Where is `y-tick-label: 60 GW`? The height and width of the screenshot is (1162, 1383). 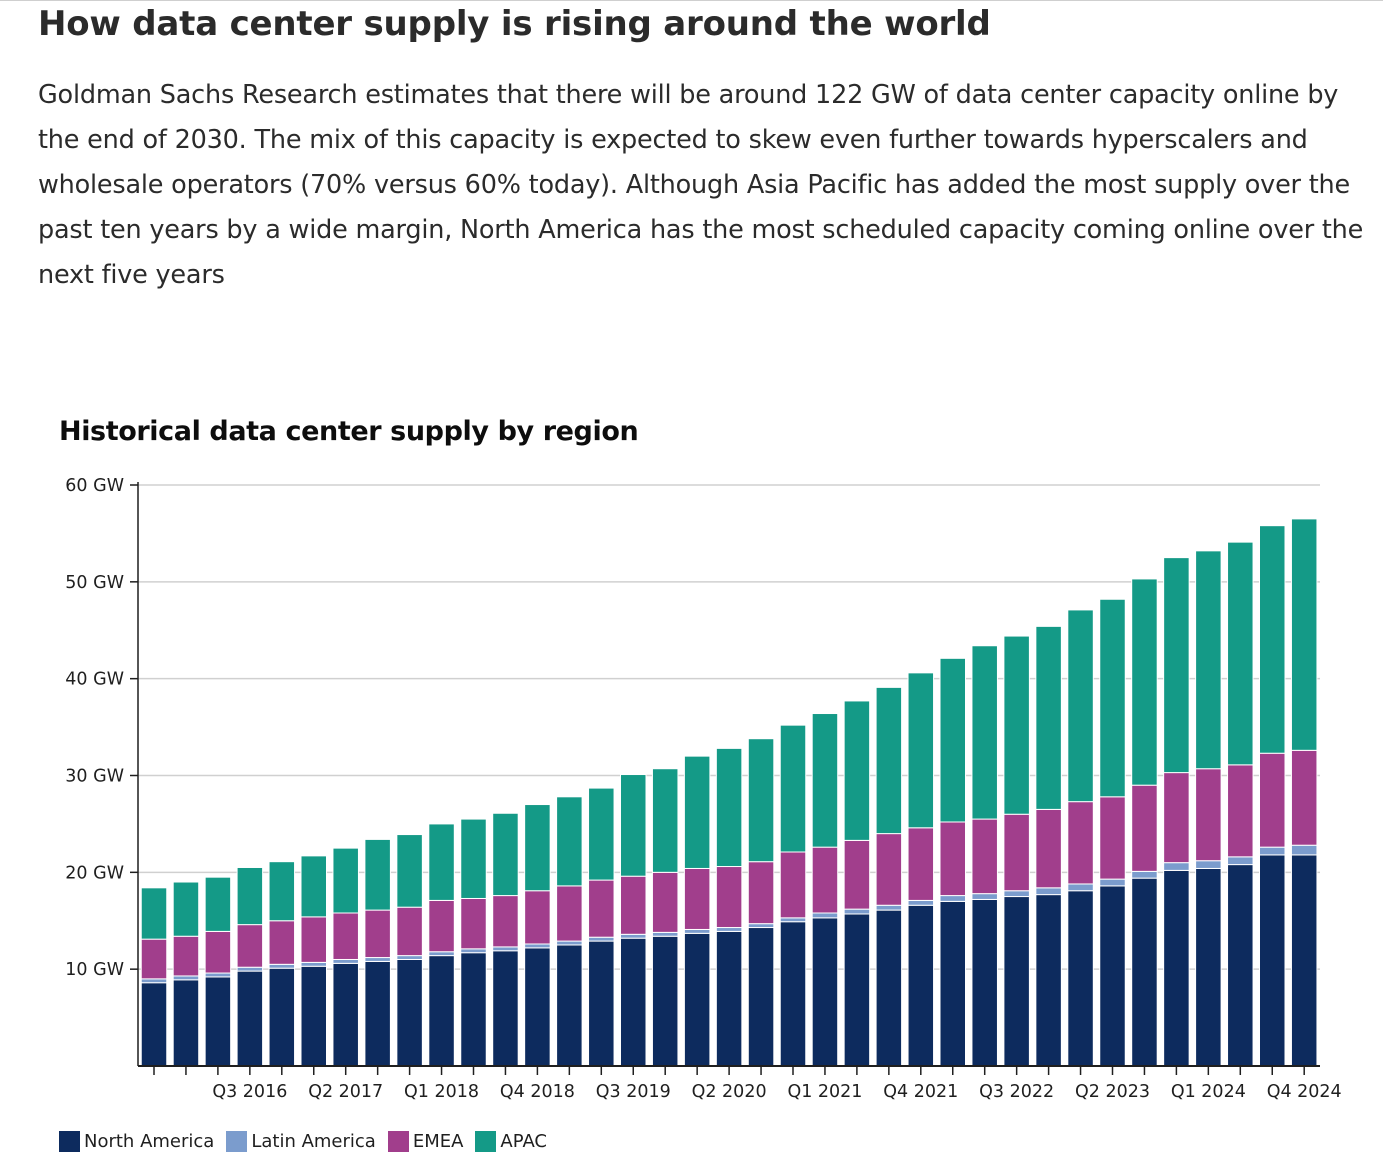
y-tick-label: 60 GW is located at coordinates (94, 486).